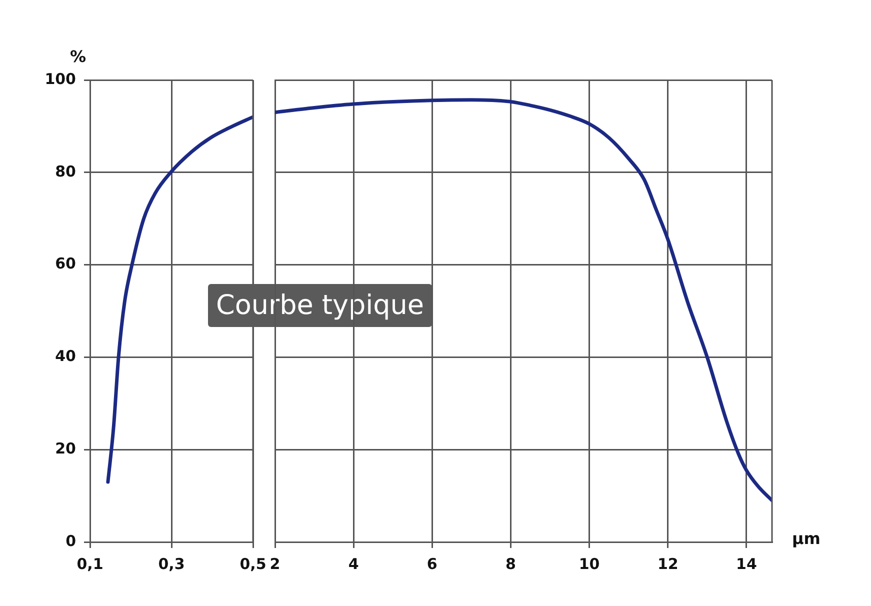  What do you see at coordinates (746, 563) in the screenshot?
I see `x-tick-label: 14` at bounding box center [746, 563].